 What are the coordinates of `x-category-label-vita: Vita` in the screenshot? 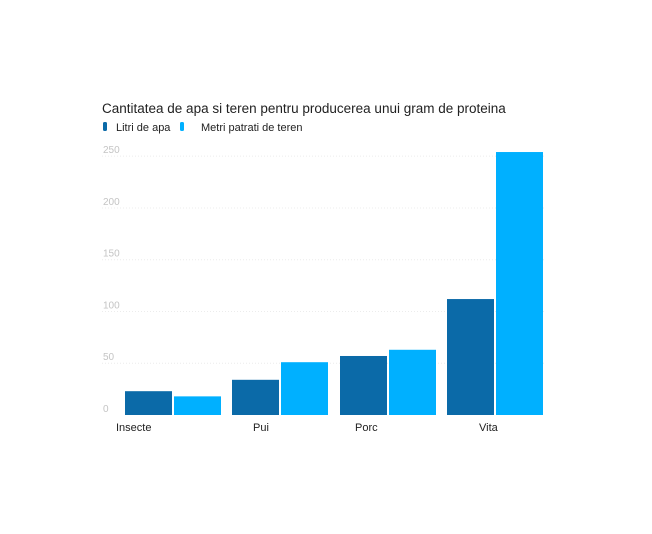 It's located at (489, 428).